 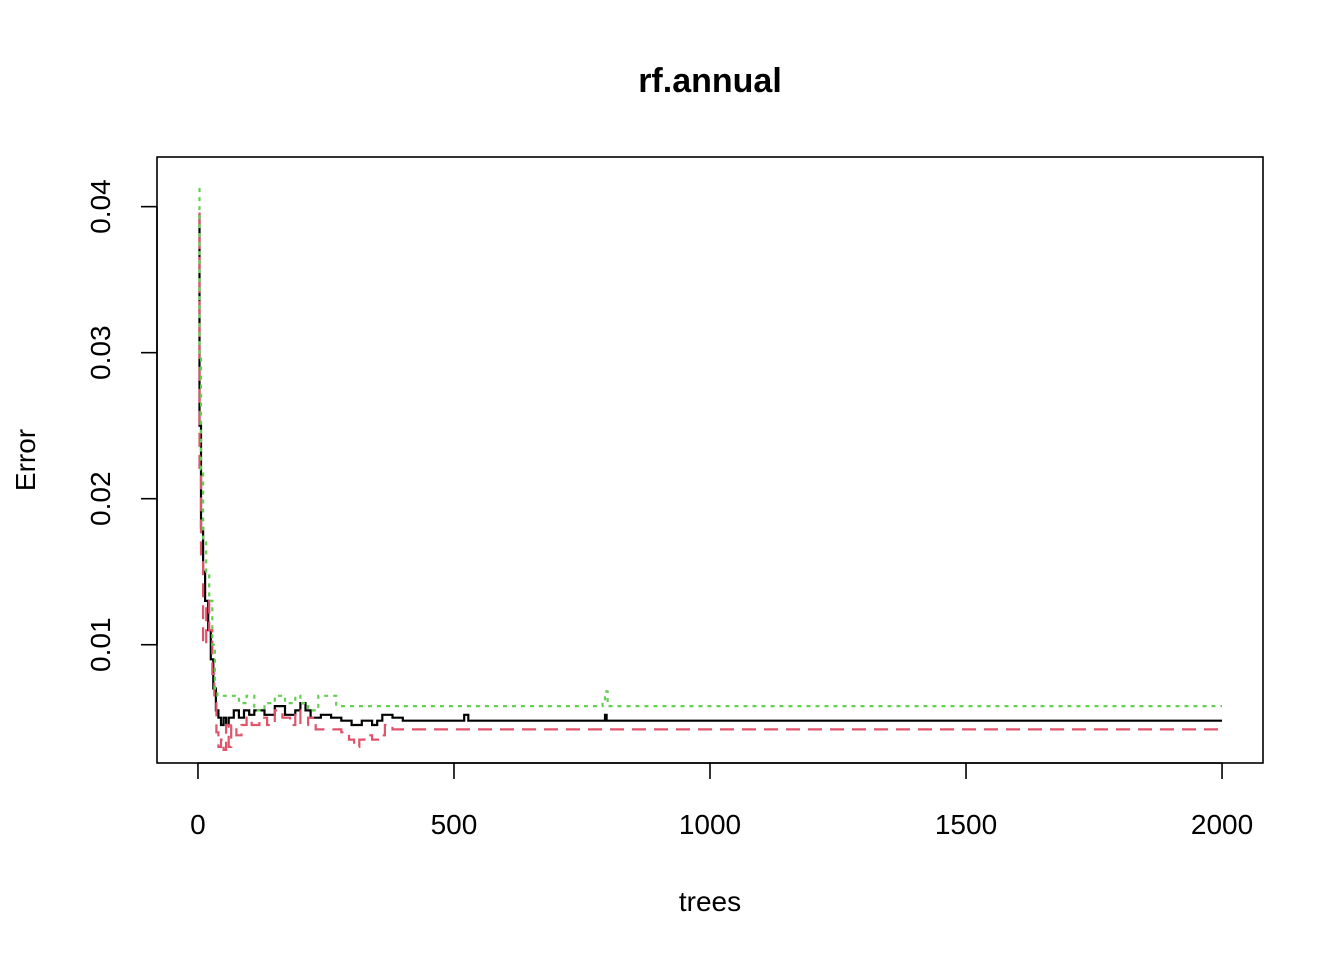 What do you see at coordinates (100, 352) in the screenshot?
I see `y-tick-label: 0.03` at bounding box center [100, 352].